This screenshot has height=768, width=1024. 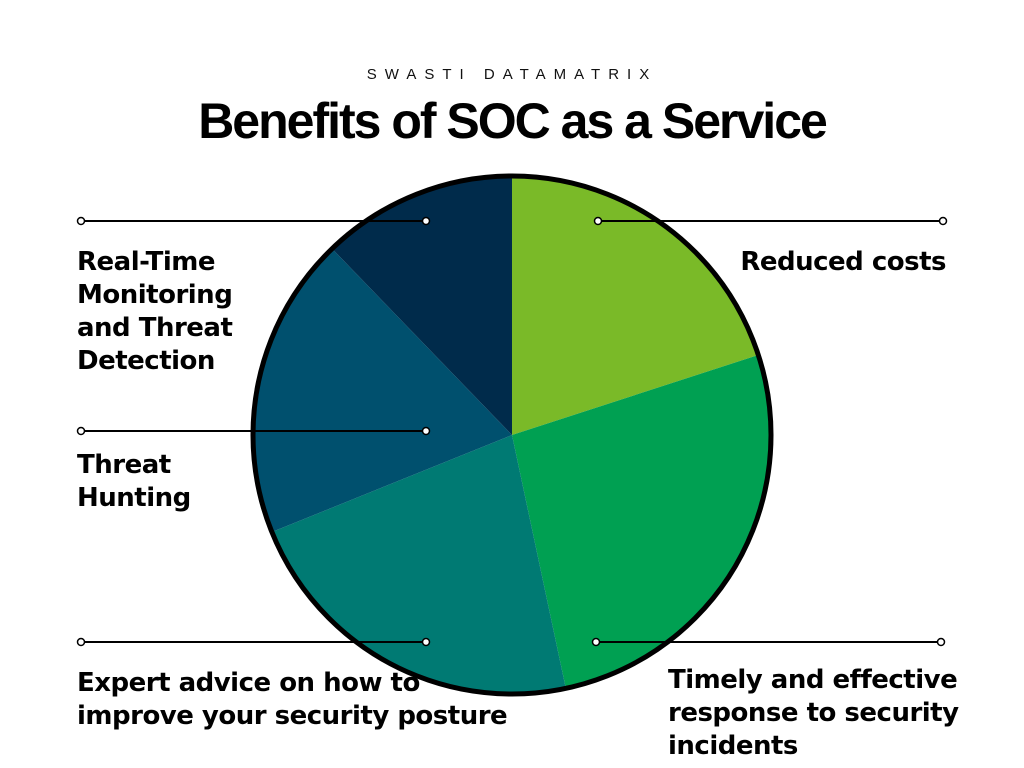 What do you see at coordinates (843, 262) in the screenshot?
I see `label-line: Reduced costs` at bounding box center [843, 262].